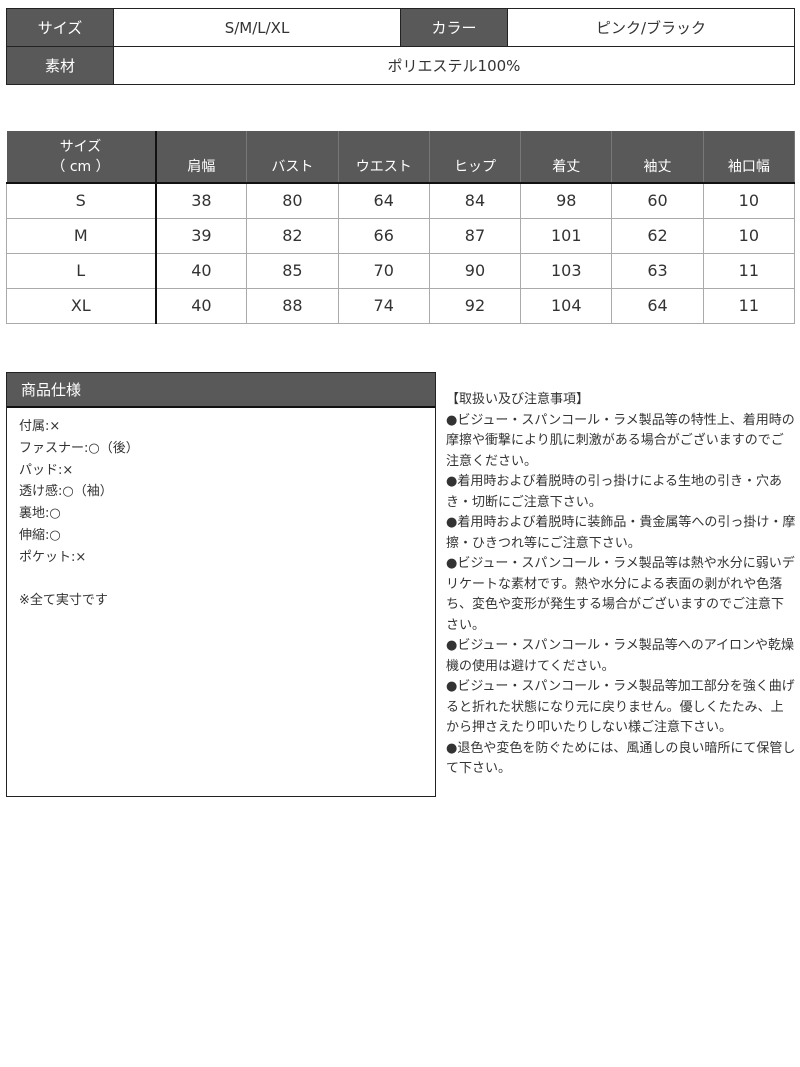 This screenshot has width=800, height=1067. What do you see at coordinates (40, 514) in the screenshot?
I see `spec-item: 裏地:○` at bounding box center [40, 514].